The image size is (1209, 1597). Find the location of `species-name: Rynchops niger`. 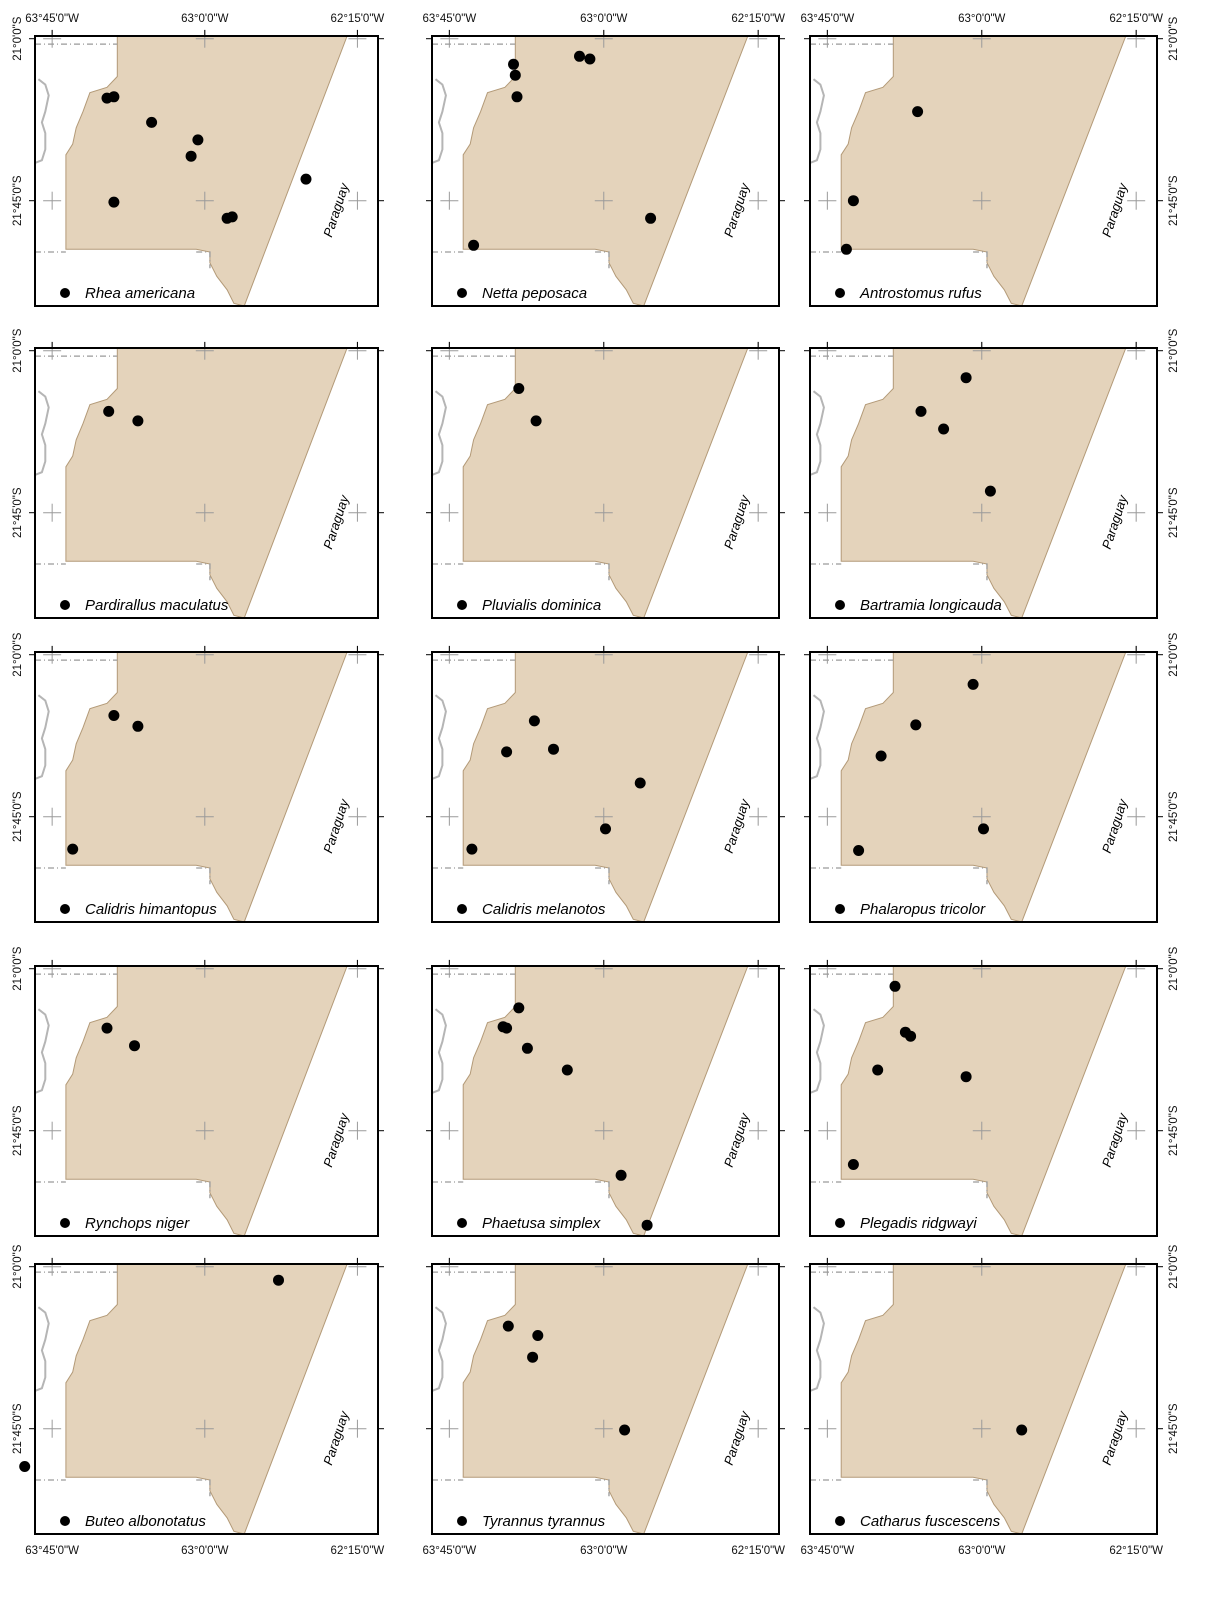

species-name: Rynchops niger is located at coordinates (137, 1223).